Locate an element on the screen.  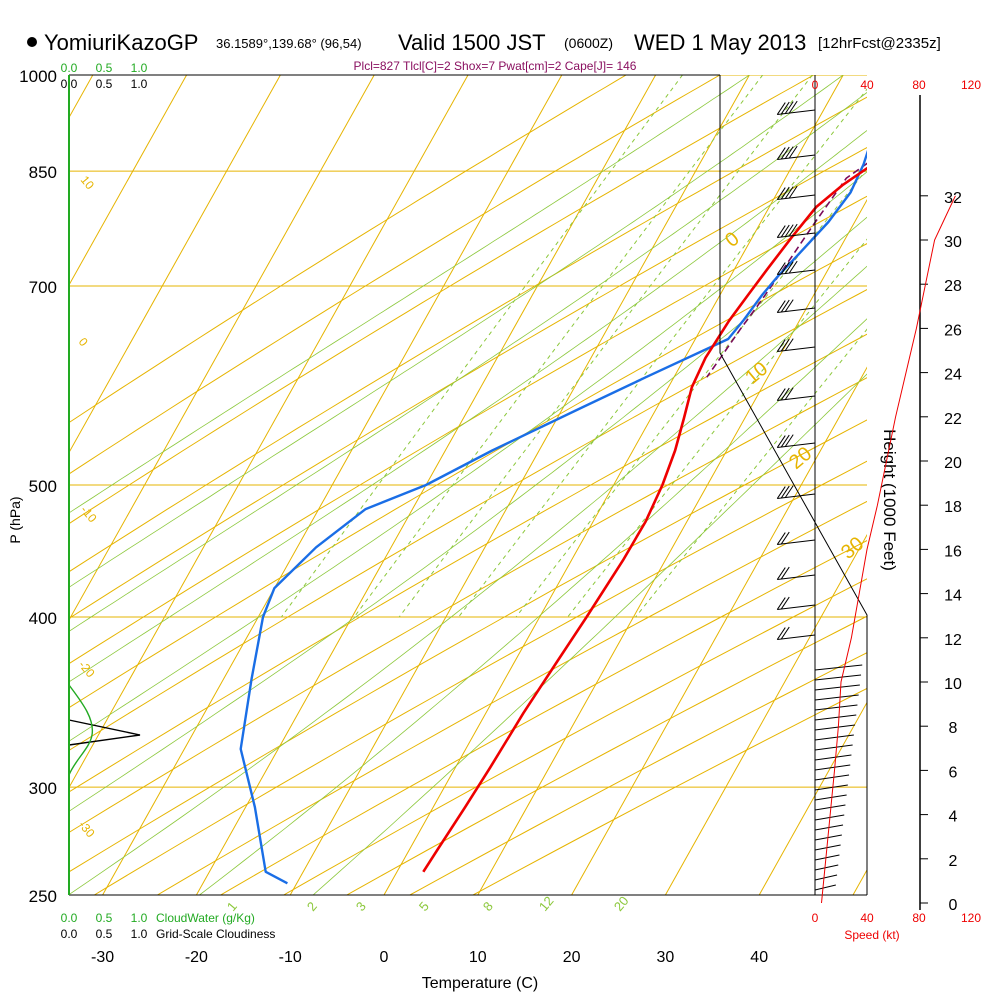
cloud-water-tick-top: 1.0 is located at coordinates (139, 68).